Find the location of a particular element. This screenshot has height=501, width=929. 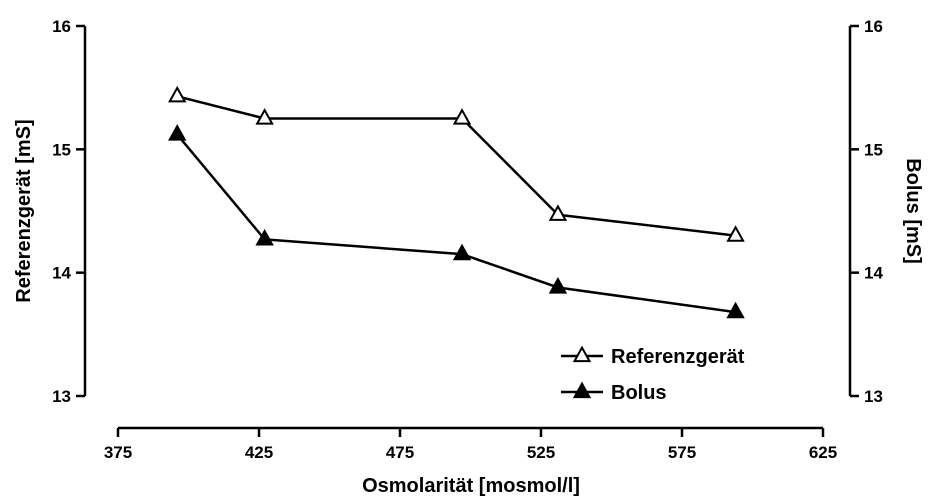

right-y-tick-label: 15 is located at coordinates (873, 149).